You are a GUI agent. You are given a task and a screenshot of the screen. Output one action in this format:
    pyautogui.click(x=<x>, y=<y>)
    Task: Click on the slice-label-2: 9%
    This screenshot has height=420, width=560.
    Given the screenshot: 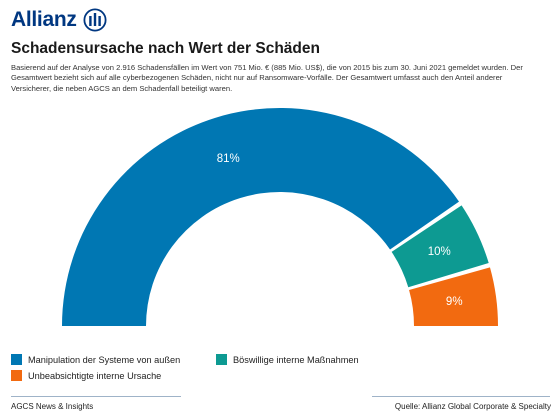 What is the action you would take?
    pyautogui.click(x=454, y=302)
    